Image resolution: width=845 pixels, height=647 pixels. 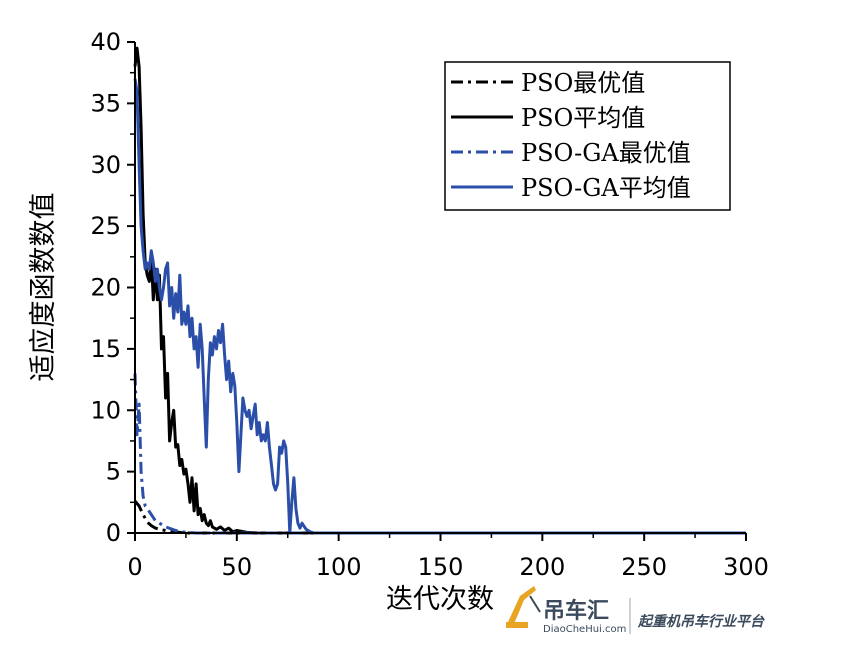 What do you see at coordinates (542, 567) in the screenshot?
I see `x-tick-label: 200` at bounding box center [542, 567].